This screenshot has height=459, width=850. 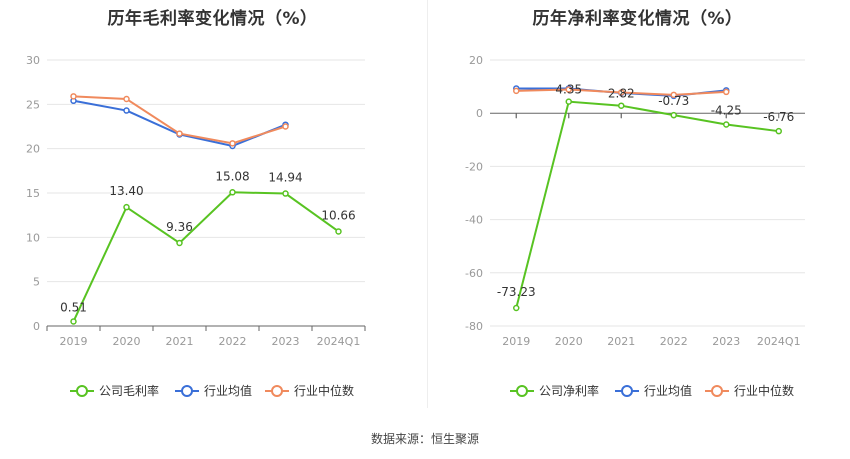 I want to click on legend-label-company: 公司净利率, so click(x=569, y=390).